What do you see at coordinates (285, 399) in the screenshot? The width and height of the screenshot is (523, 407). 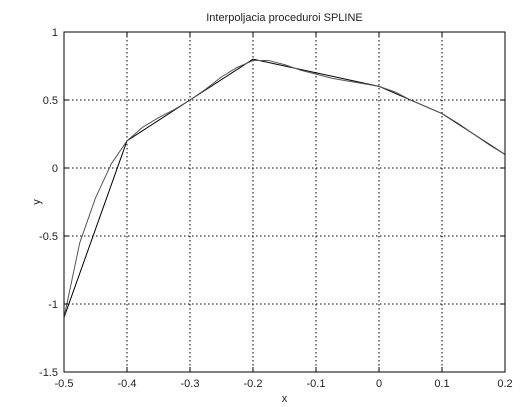 I see `x-axis-label: x` at bounding box center [285, 399].